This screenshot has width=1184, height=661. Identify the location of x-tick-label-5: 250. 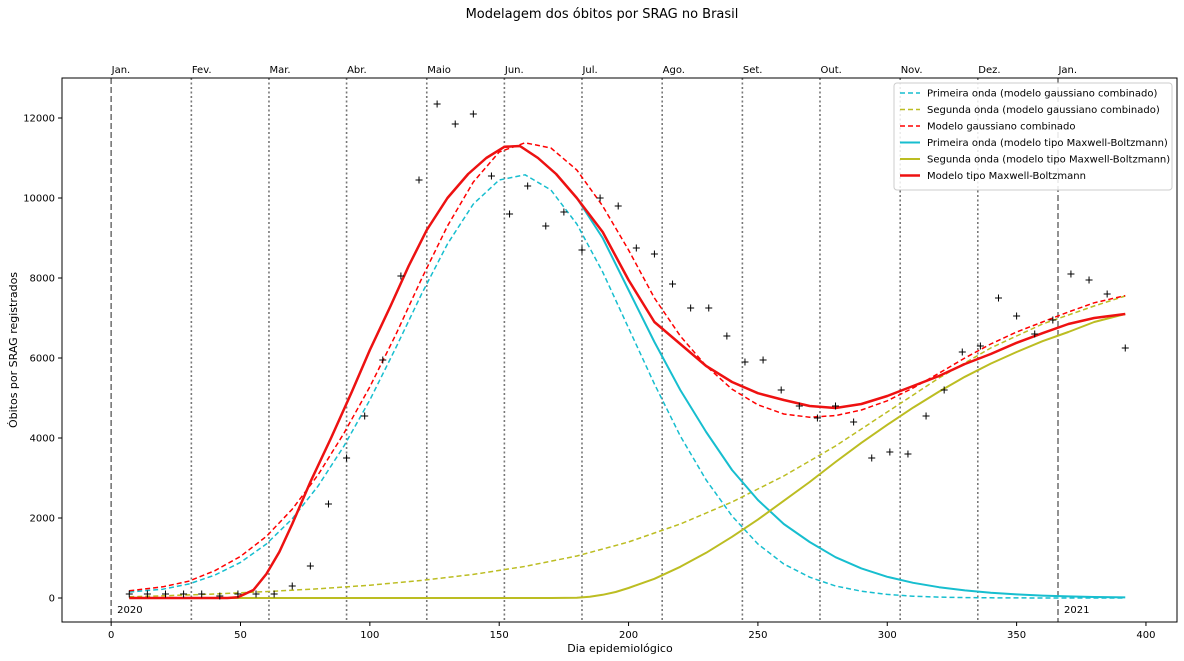
(757, 635).